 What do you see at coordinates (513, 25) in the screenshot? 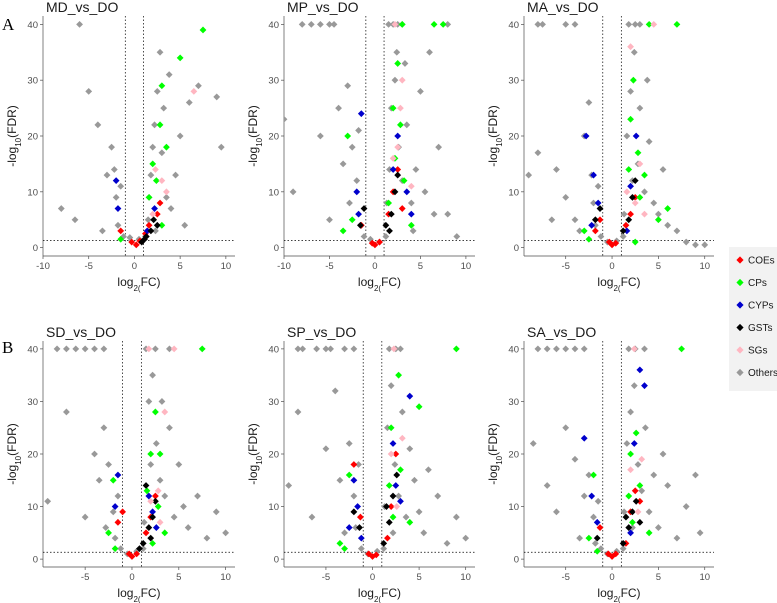
I see `y-tick-label: 40` at bounding box center [513, 25].